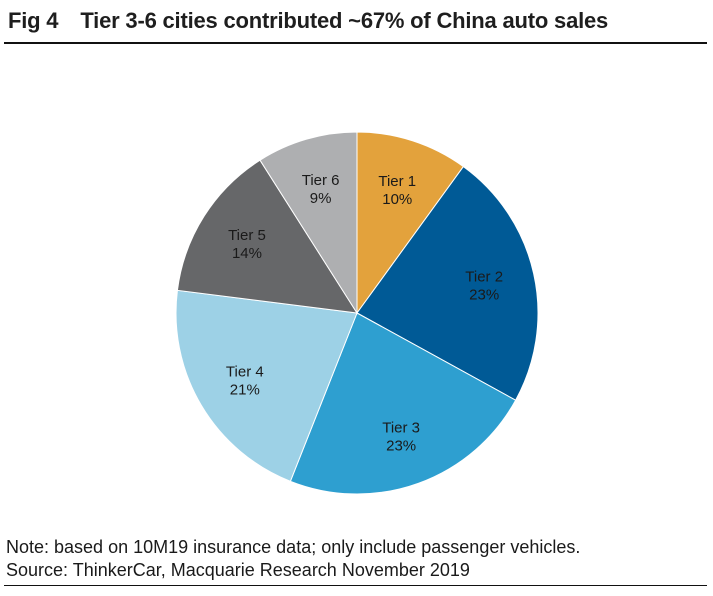  I want to click on slice-label: Tier 4, so click(245, 371).